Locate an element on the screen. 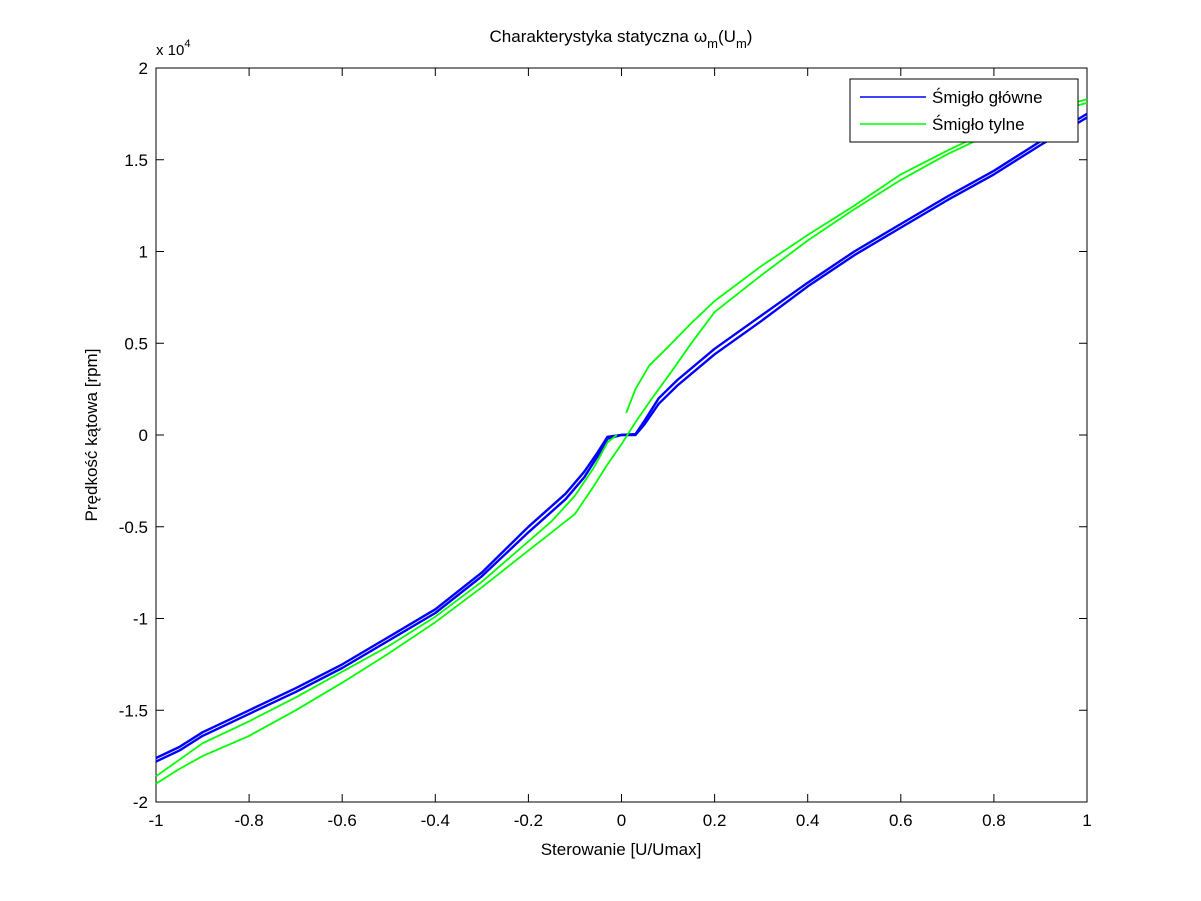 This screenshot has height=901, width=1201. y-tick-label-3: -0.5 is located at coordinates (133, 527).